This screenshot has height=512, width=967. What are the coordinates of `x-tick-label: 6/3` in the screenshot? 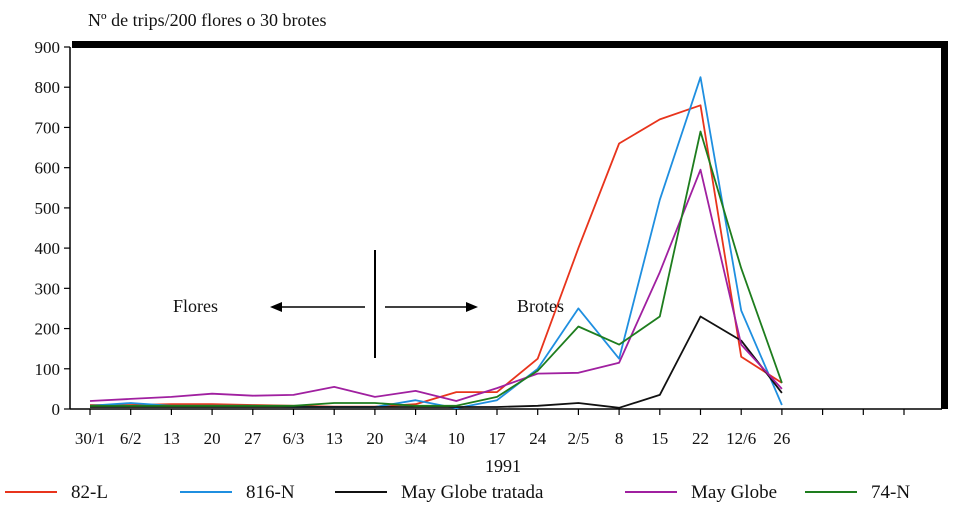 It's located at (294, 438).